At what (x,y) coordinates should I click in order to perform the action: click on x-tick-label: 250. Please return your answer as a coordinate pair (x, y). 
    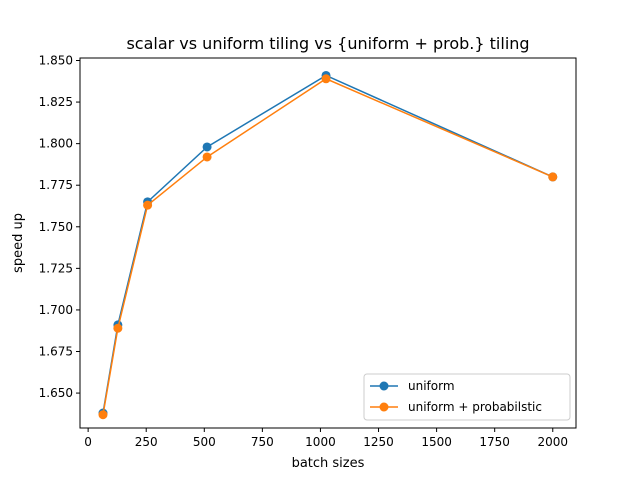
    Looking at the image, I should click on (146, 442).